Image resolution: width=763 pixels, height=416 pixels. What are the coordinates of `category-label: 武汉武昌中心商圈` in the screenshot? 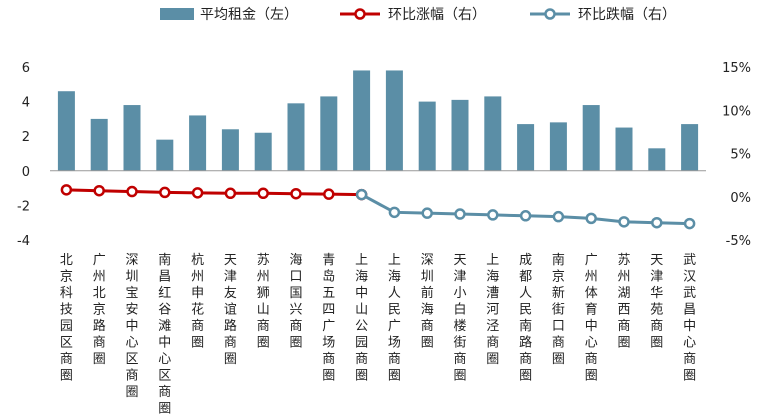 It's located at (689, 318).